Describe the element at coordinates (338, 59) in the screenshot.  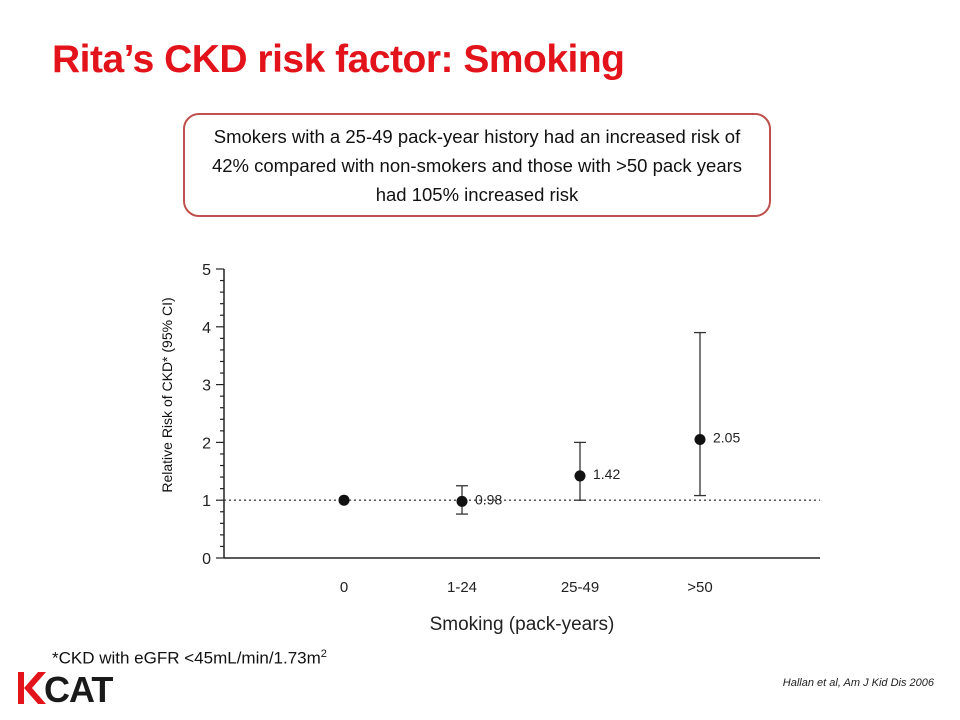
I see `slide-title: Rita’s CKD risk factor: Smoking` at that location.